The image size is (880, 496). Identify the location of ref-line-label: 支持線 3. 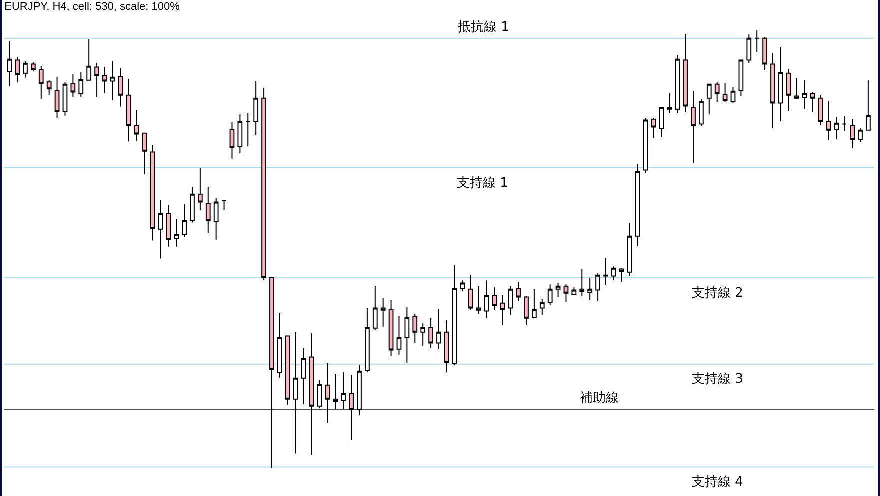
(718, 379).